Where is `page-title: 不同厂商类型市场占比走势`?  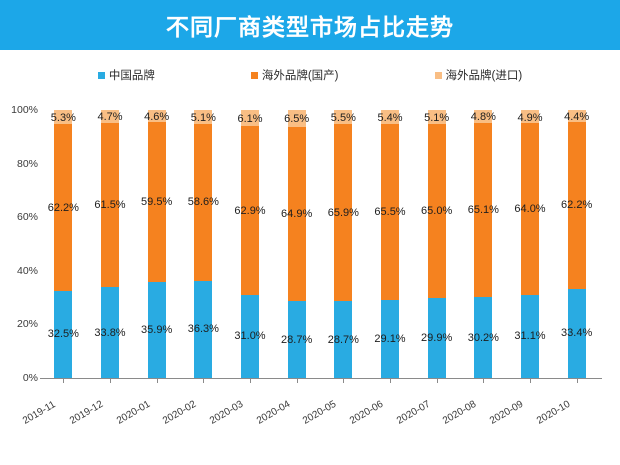 page-title: 不同厂商类型市场占比走势 is located at coordinates (310, 27).